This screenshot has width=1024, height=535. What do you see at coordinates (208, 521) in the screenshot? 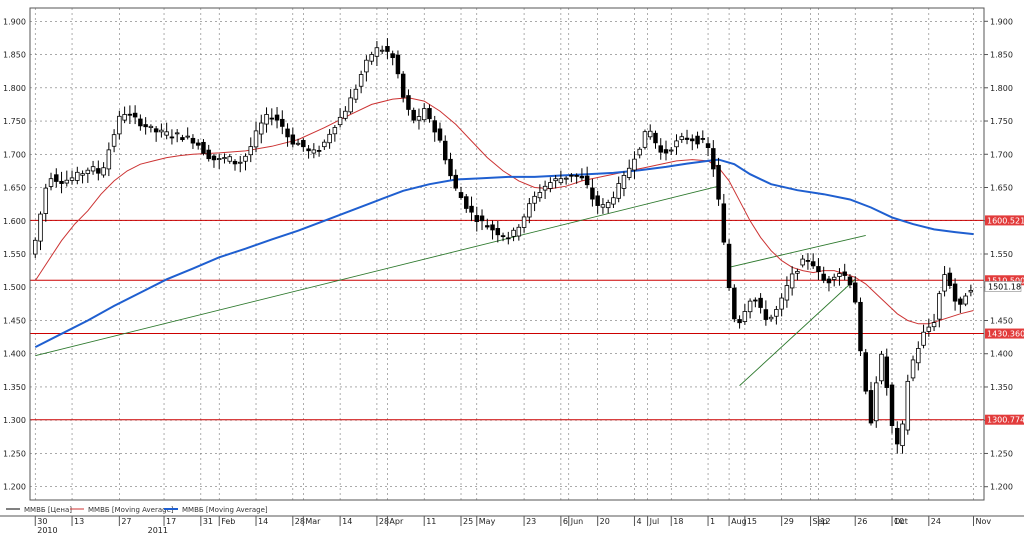
I see `x-tick-label: 31` at bounding box center [208, 521].